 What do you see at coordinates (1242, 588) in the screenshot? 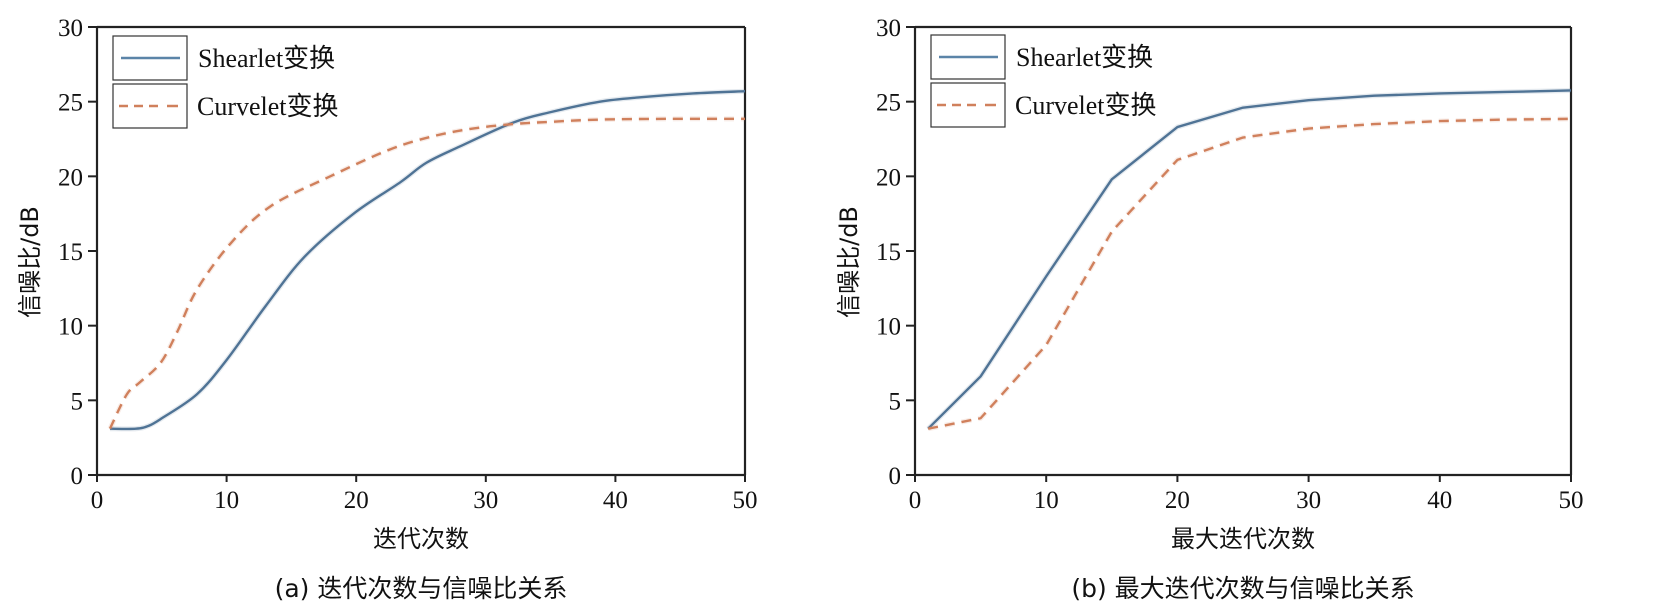
I see `panel-b-caption: (b) 最大迭代次数与信噪比关系` at bounding box center [1242, 588].